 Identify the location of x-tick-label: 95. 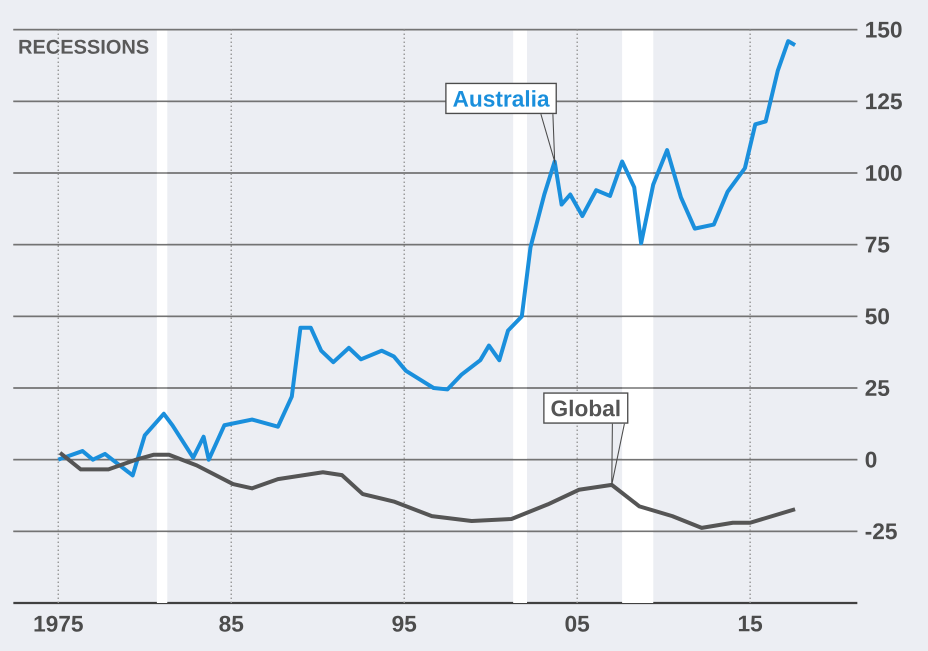
(404, 624).